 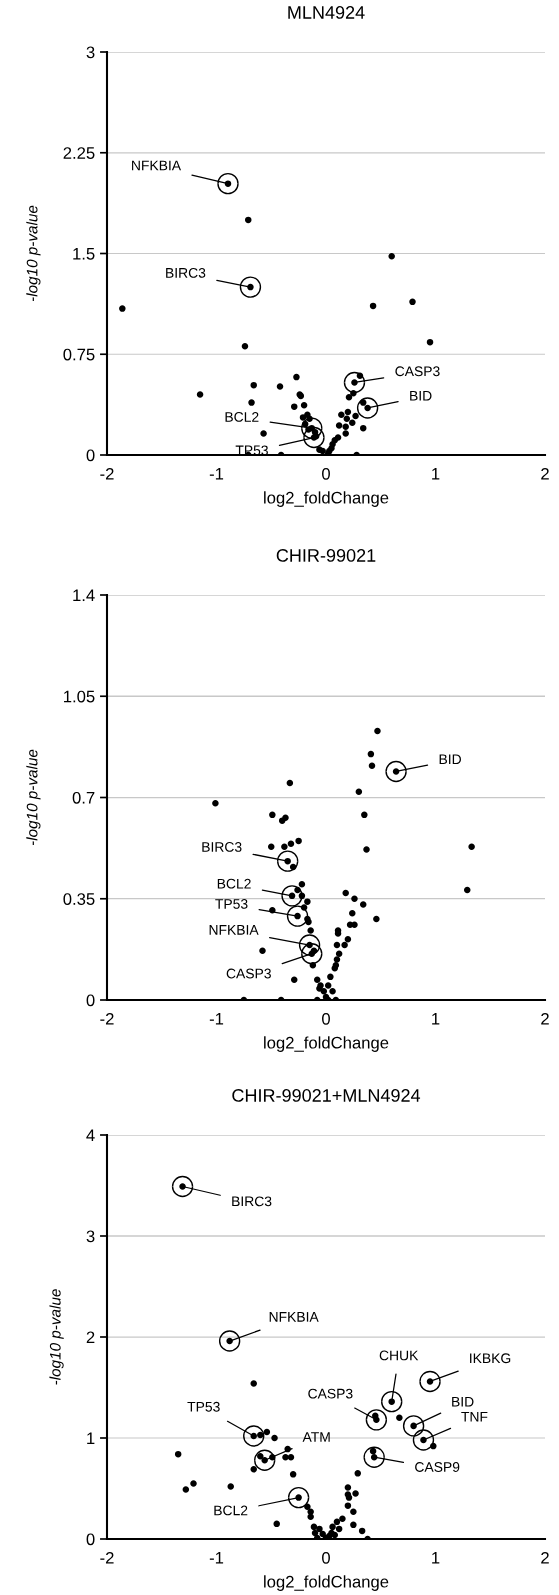 What do you see at coordinates (474, 1417) in the screenshot?
I see `annotation: TNF` at bounding box center [474, 1417].